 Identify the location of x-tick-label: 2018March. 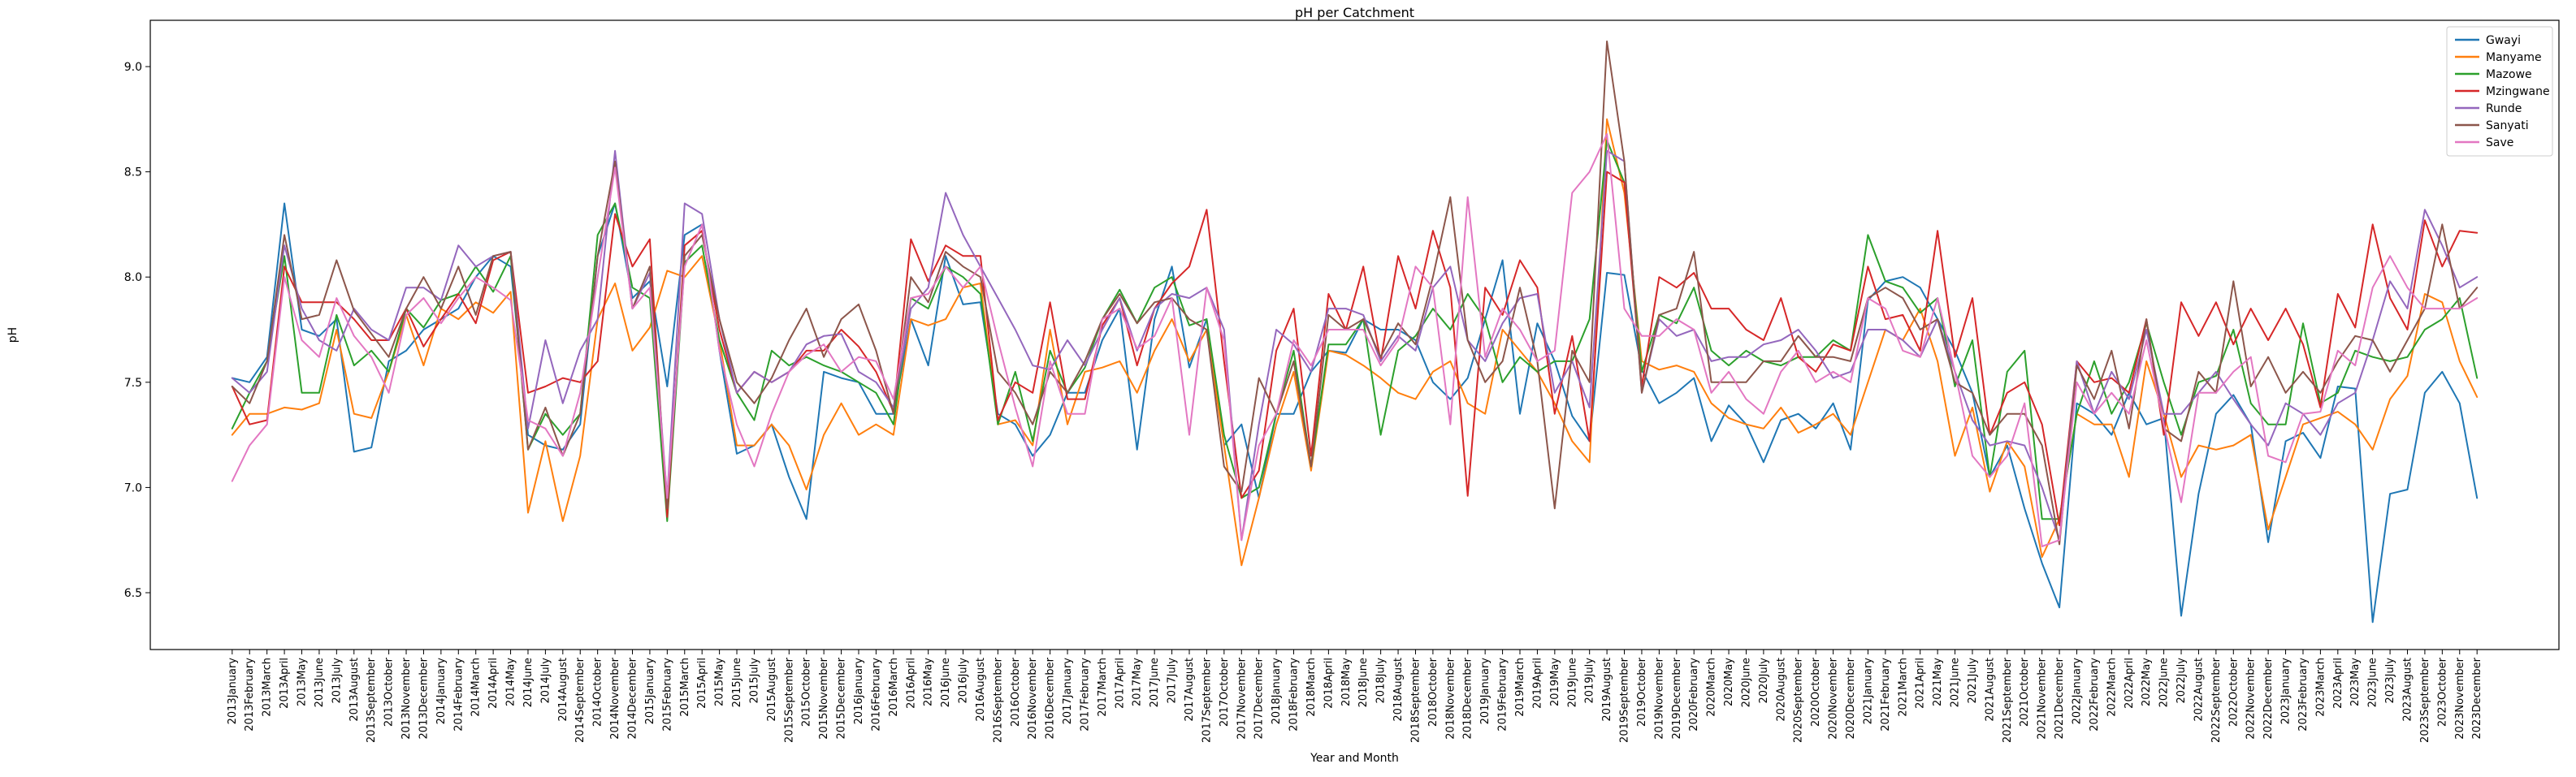
(1311, 687).